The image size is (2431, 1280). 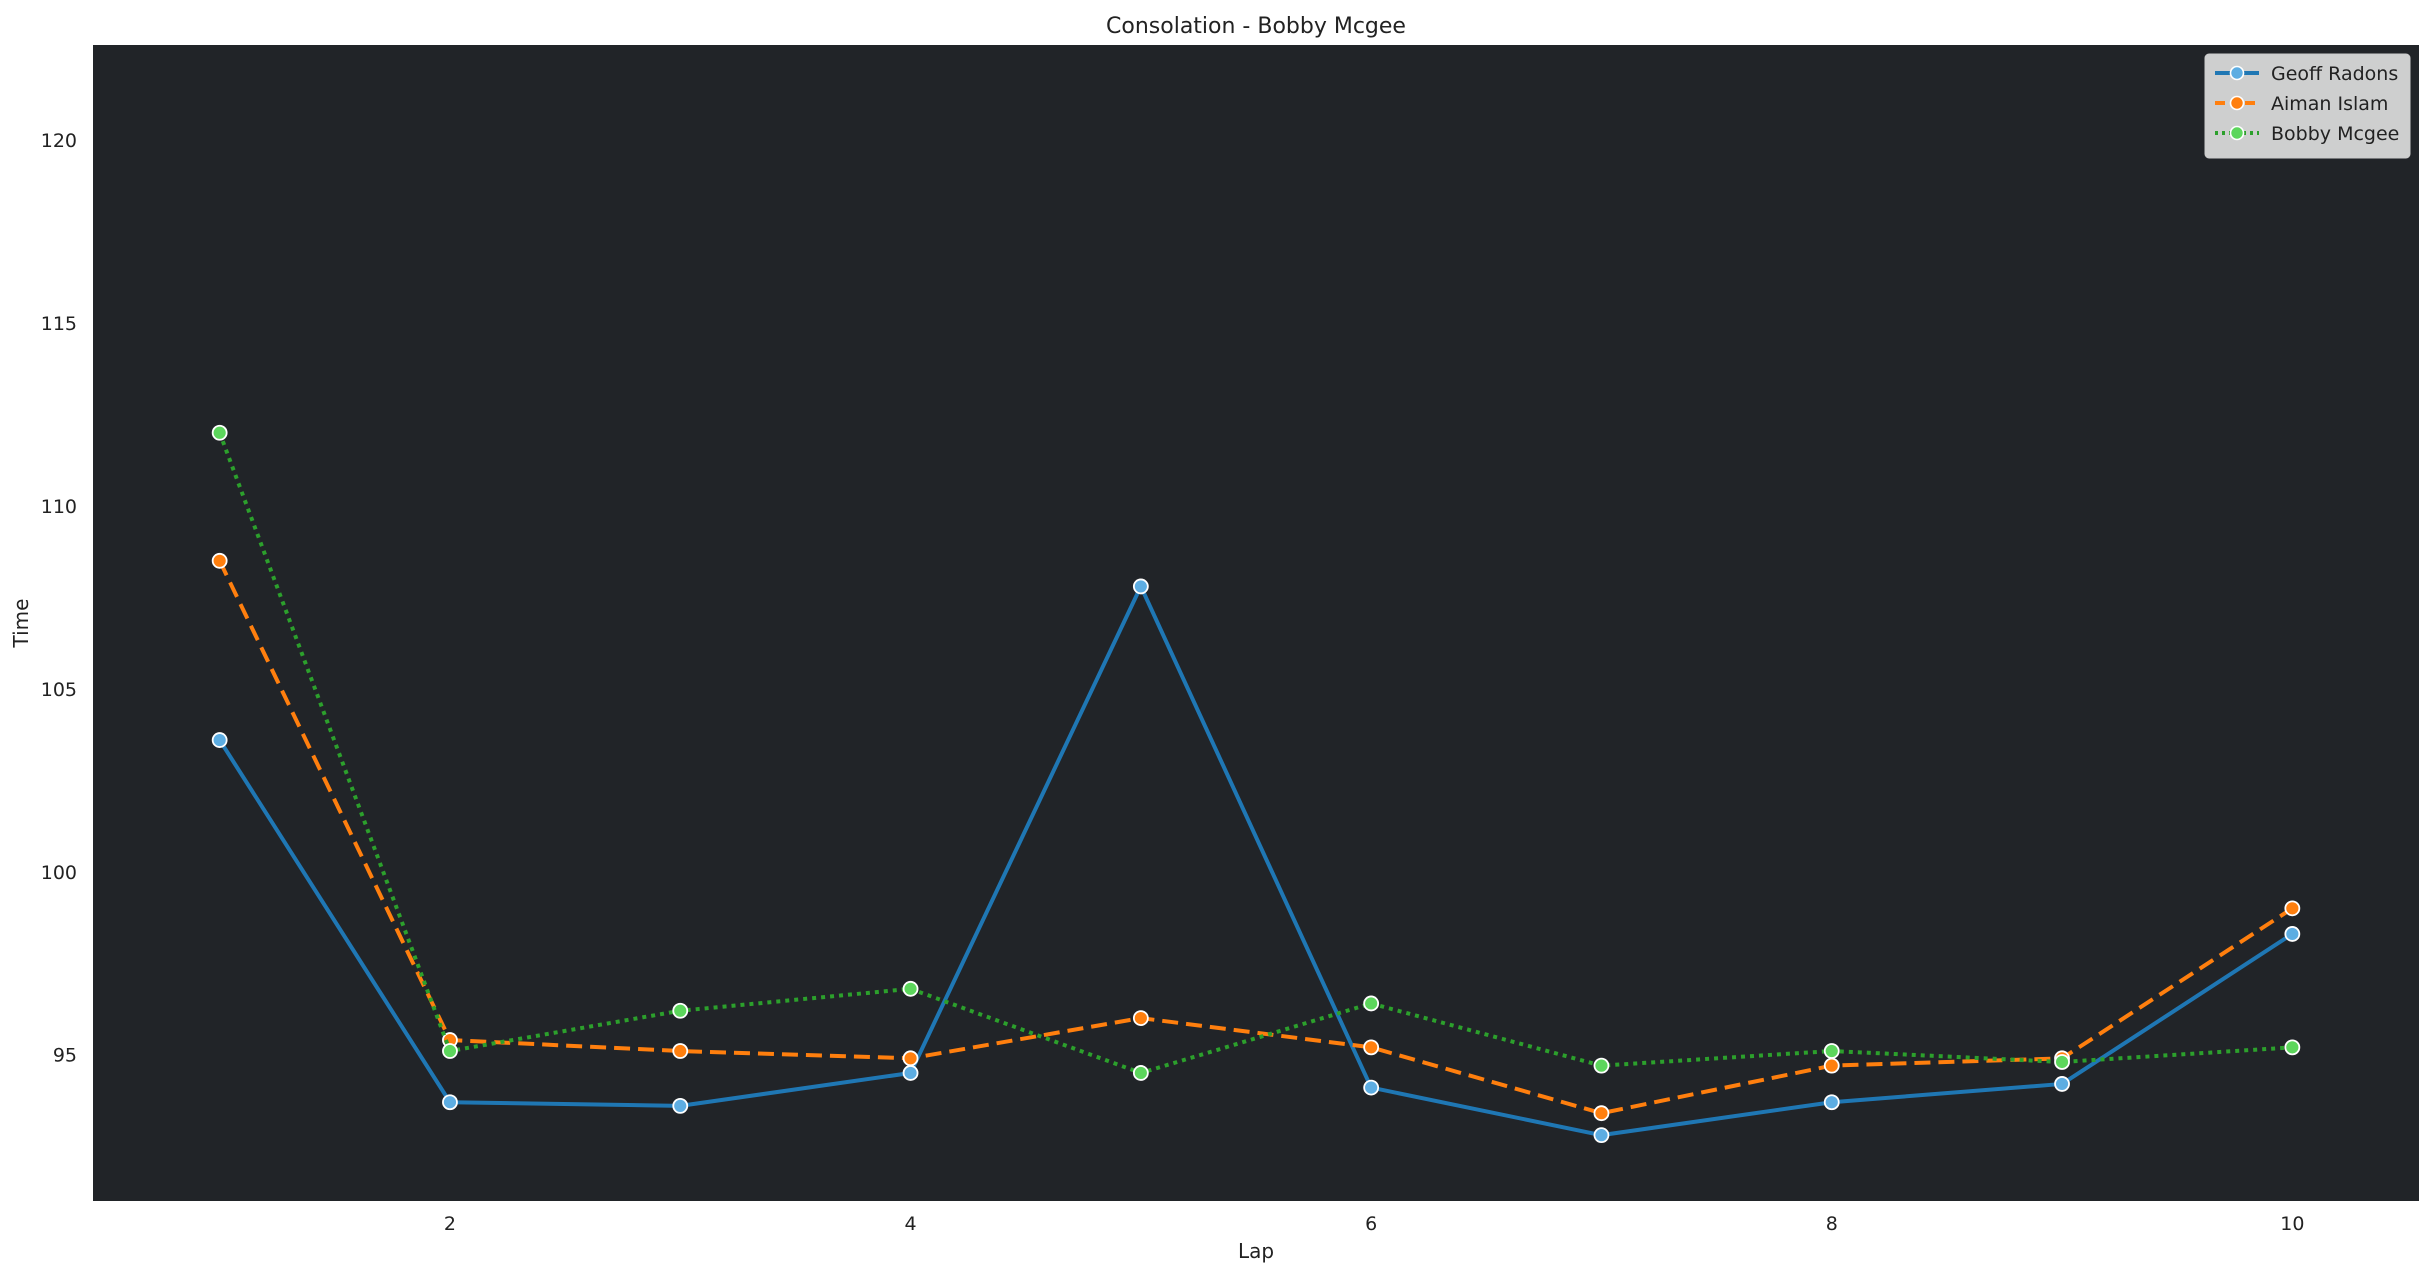 I want to click on y-tick-label: 110, so click(x=59, y=507).